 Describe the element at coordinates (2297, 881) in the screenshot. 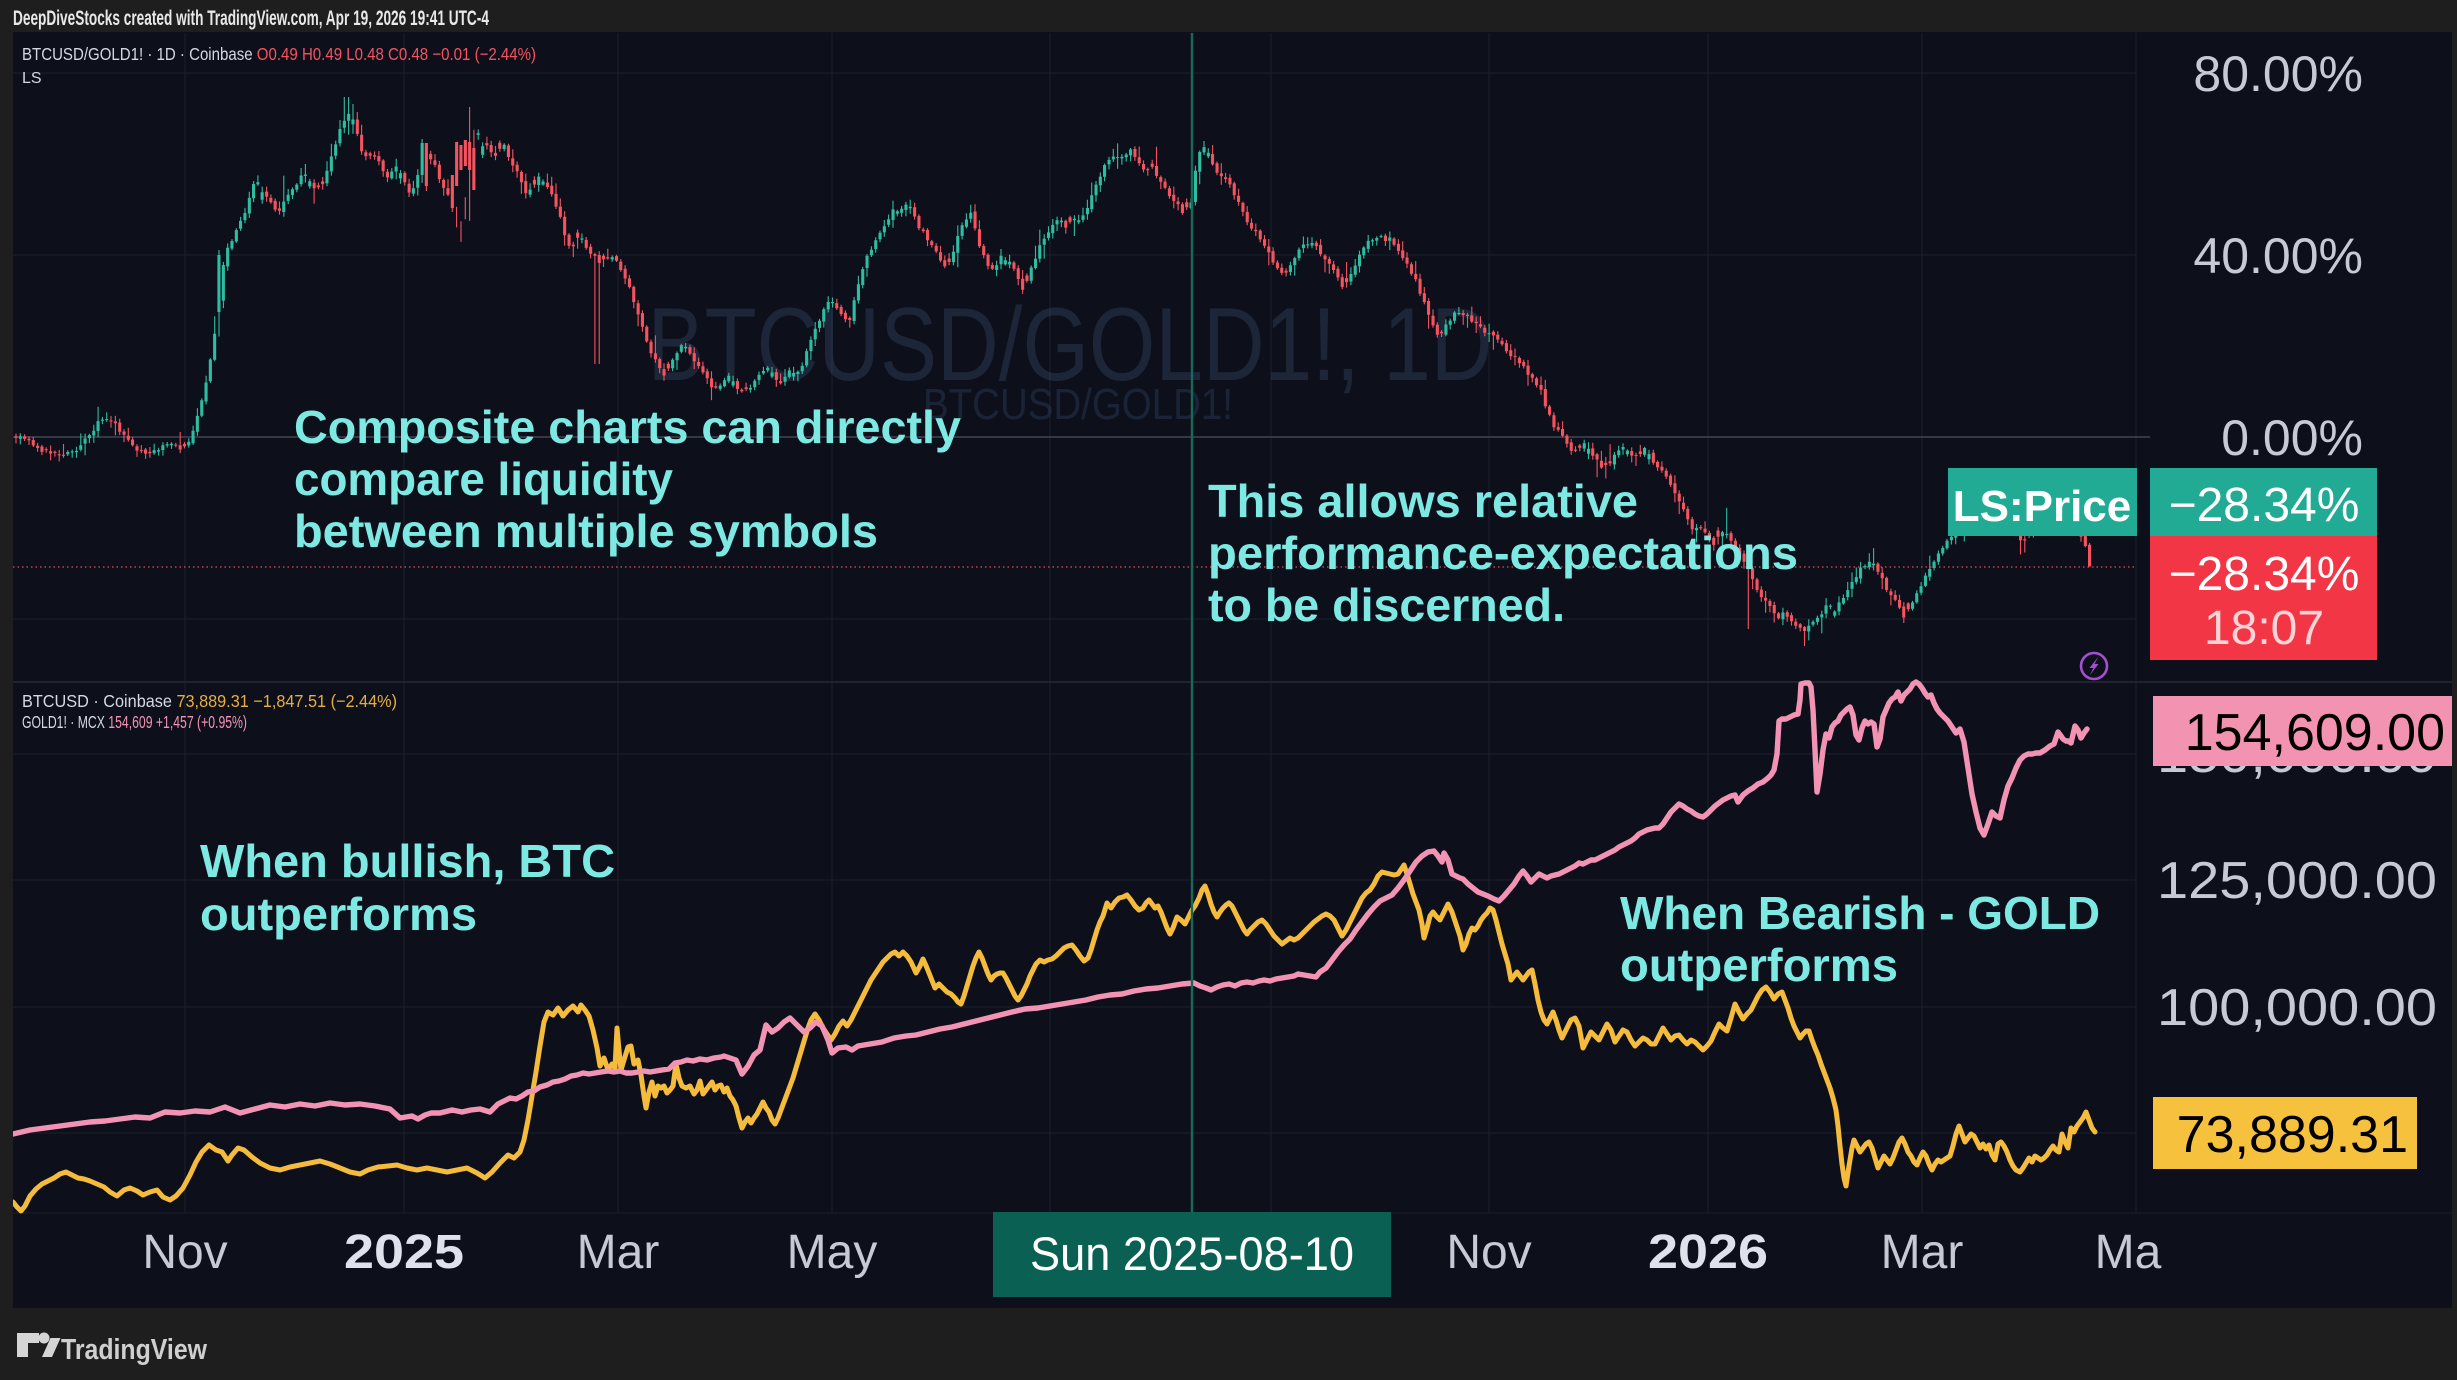

I see `svg-text: 125,000.00` at that location.